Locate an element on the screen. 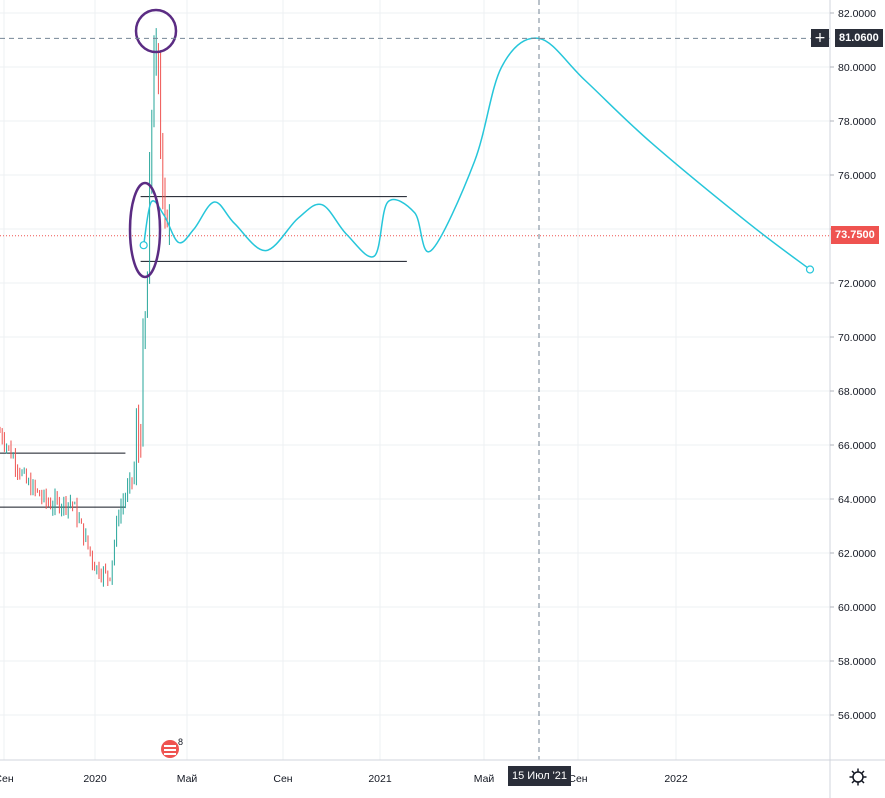  projection-end-point is located at coordinates (810, 269).